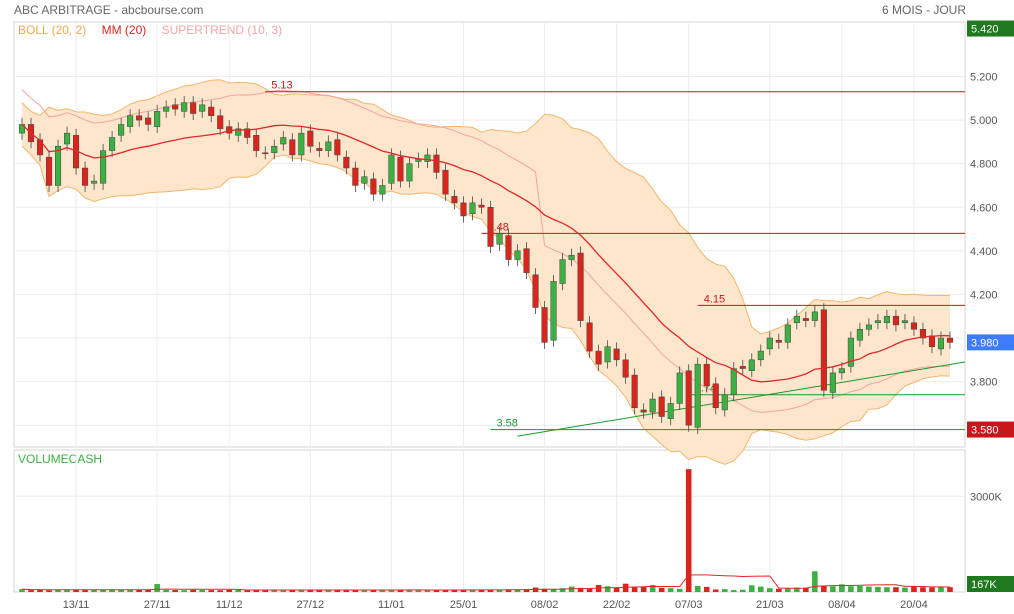 This screenshot has height=614, width=1014. Describe the element at coordinates (985, 343) in the screenshot. I see `last-price-tag-text: 3.980` at that location.